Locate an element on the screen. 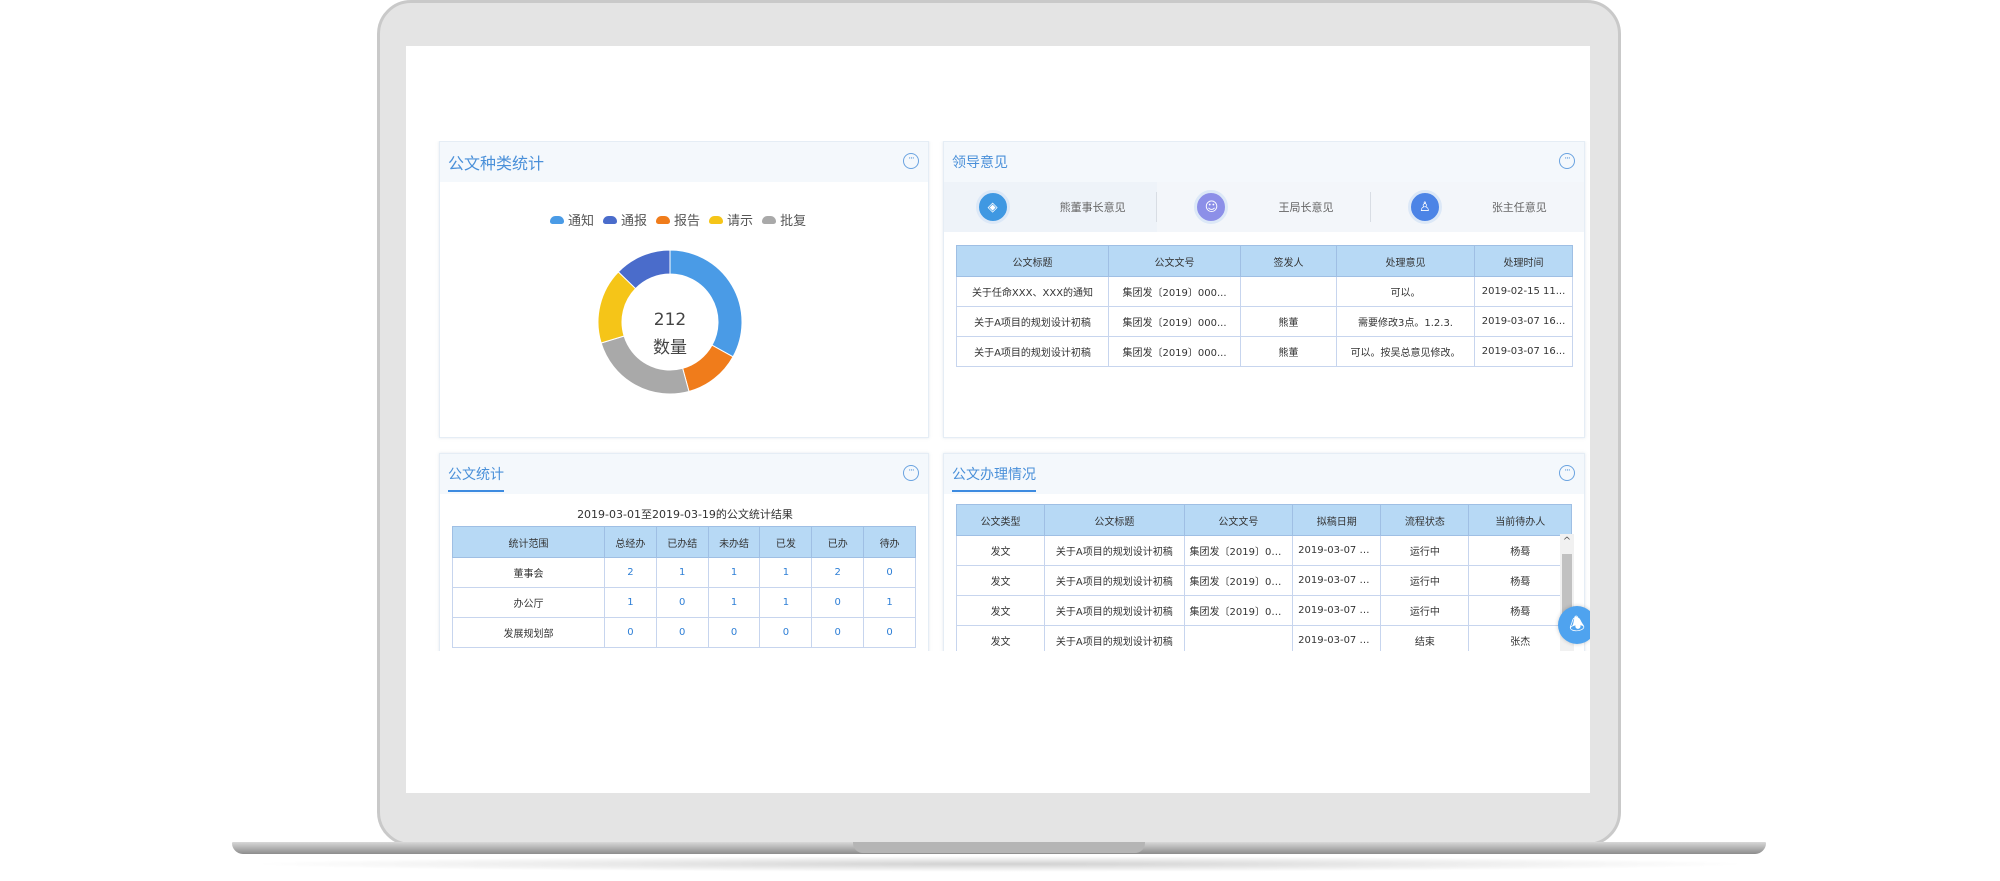  tab-chairman-xiong: ◈ 熊董事长意见 is located at coordinates (1051, 207).